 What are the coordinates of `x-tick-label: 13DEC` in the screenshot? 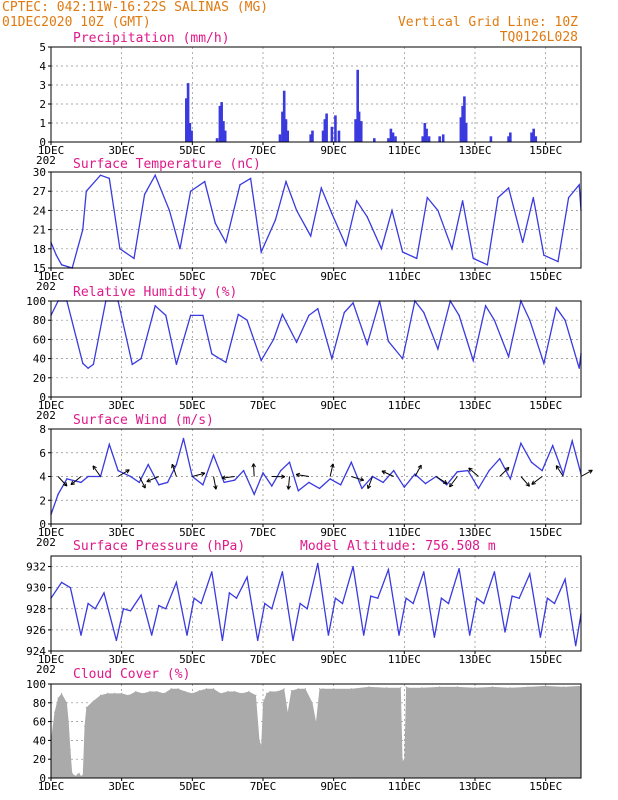 It's located at (474, 276).